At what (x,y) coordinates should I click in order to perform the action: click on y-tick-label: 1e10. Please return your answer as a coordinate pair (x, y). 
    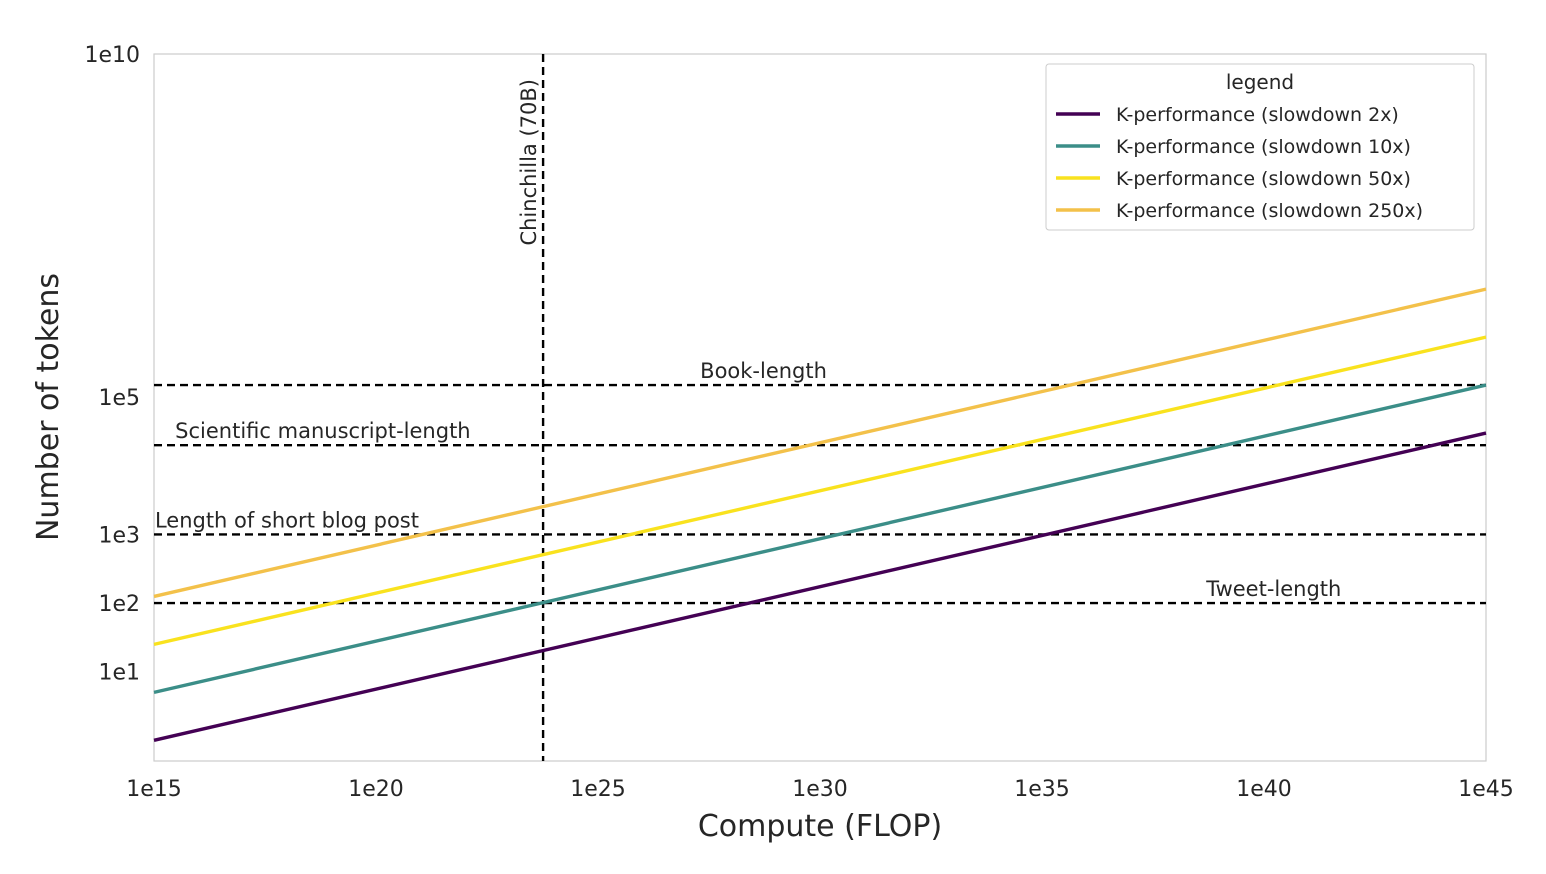
    Looking at the image, I should click on (112, 55).